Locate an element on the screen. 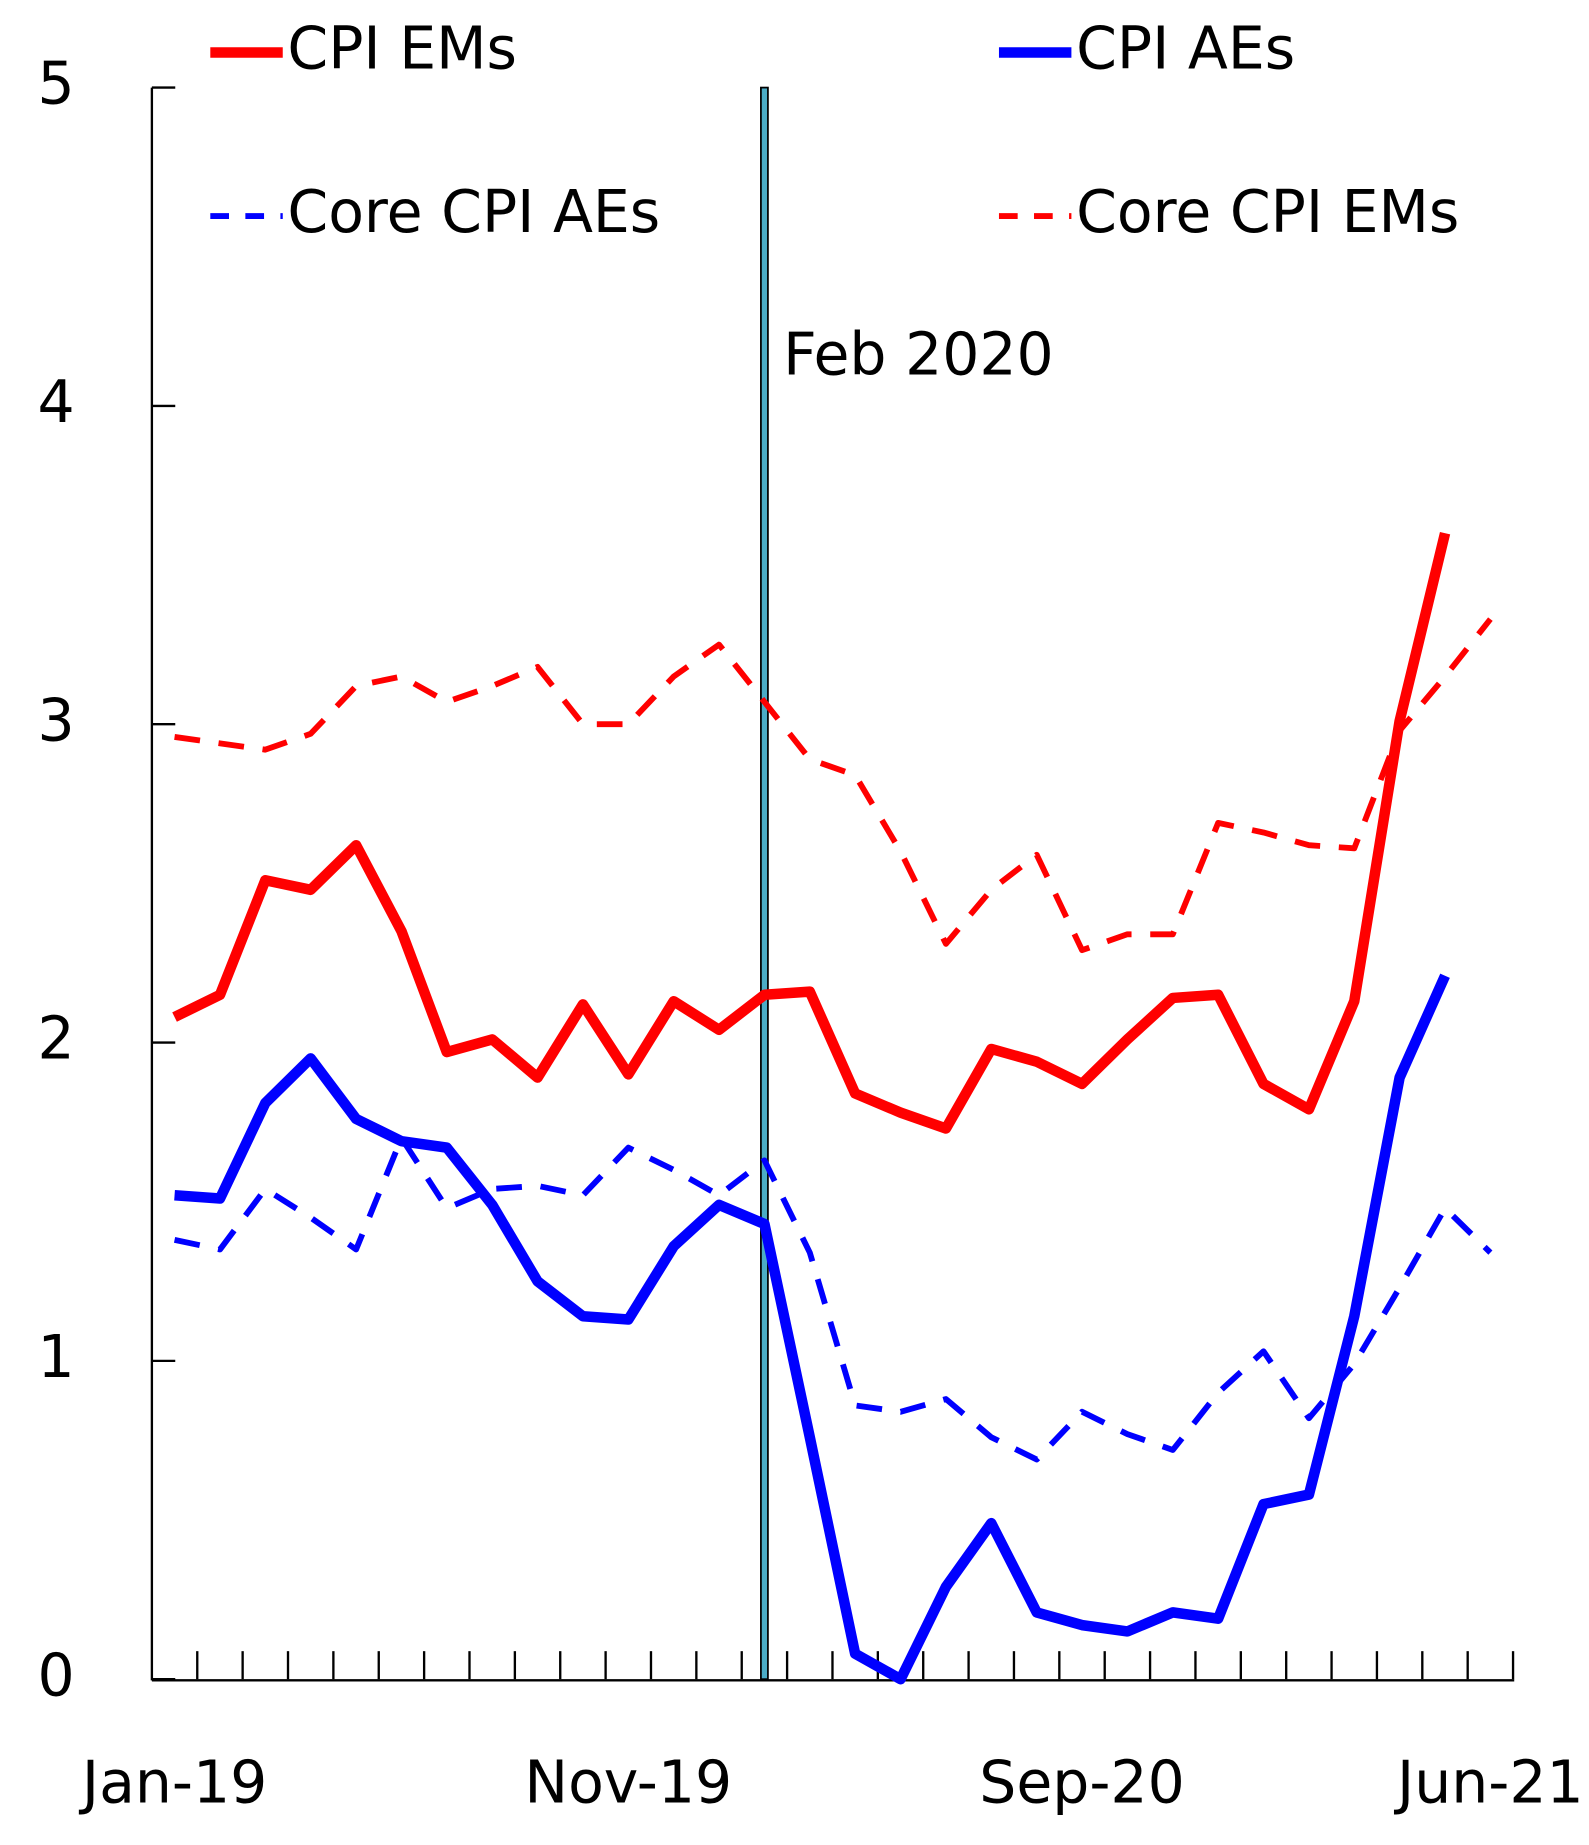 This screenshot has height=1845, width=1589. event-line is located at coordinates (764, 883).